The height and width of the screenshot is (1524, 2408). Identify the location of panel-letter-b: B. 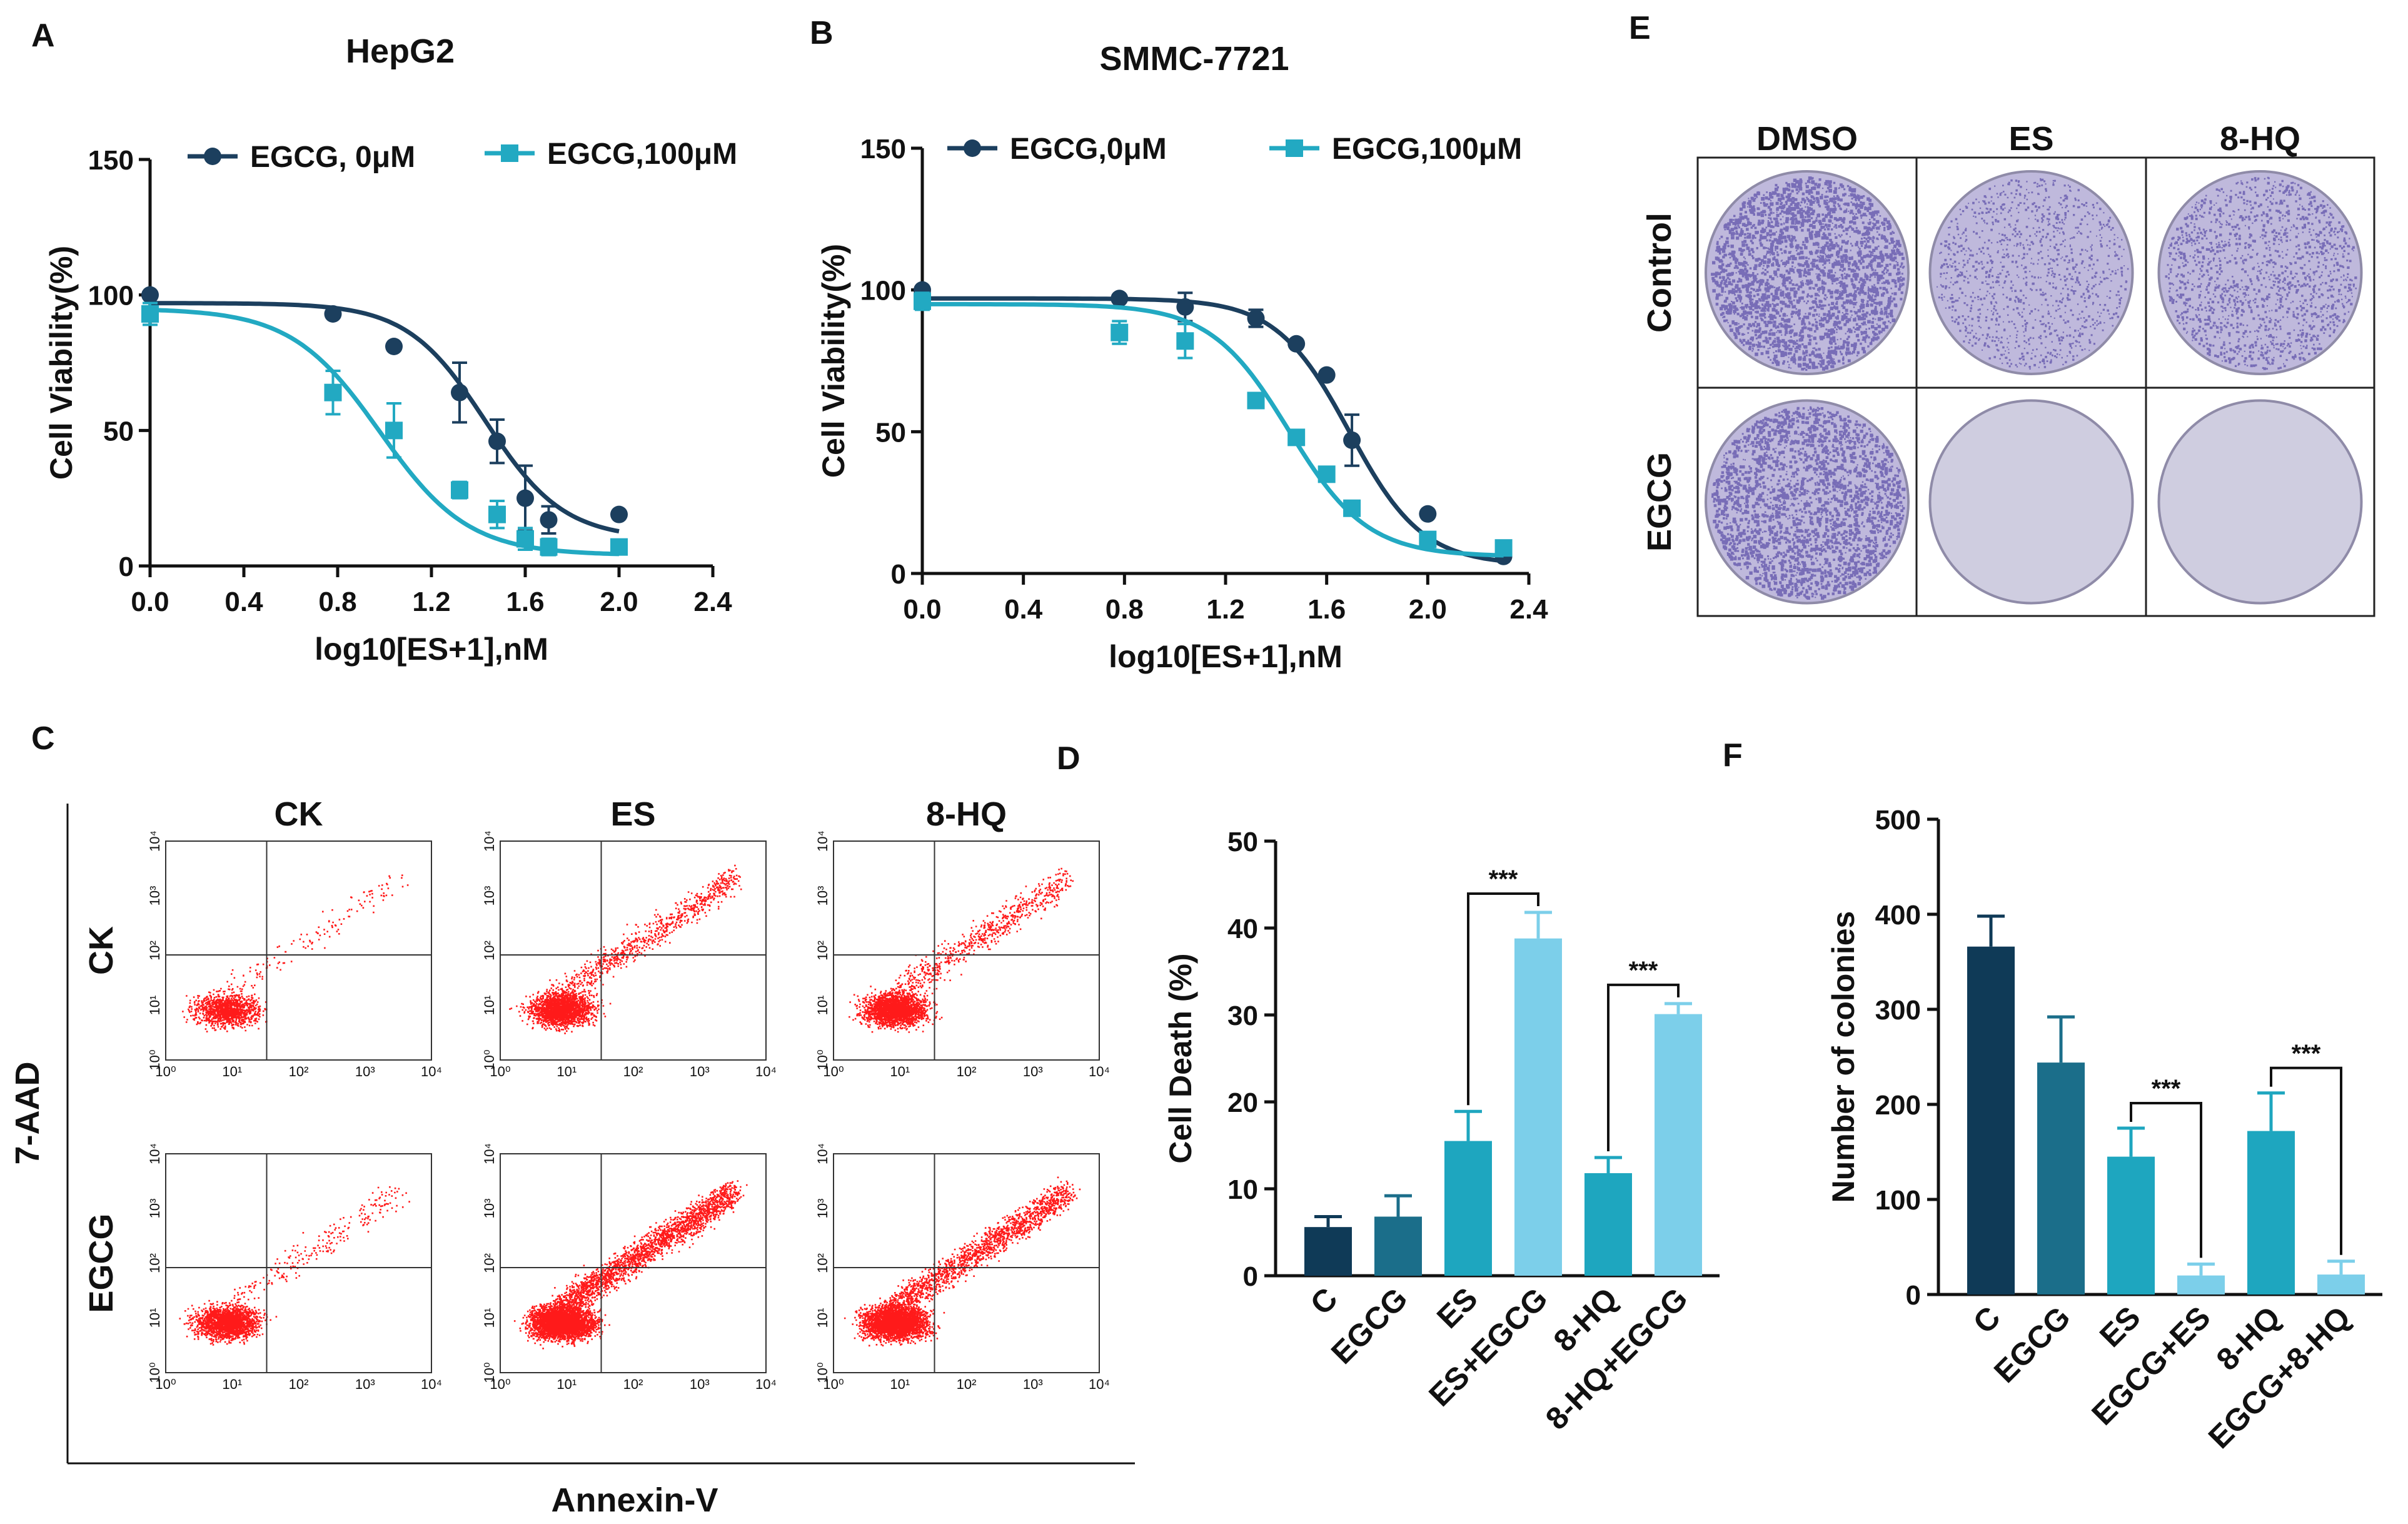
(822, 33).